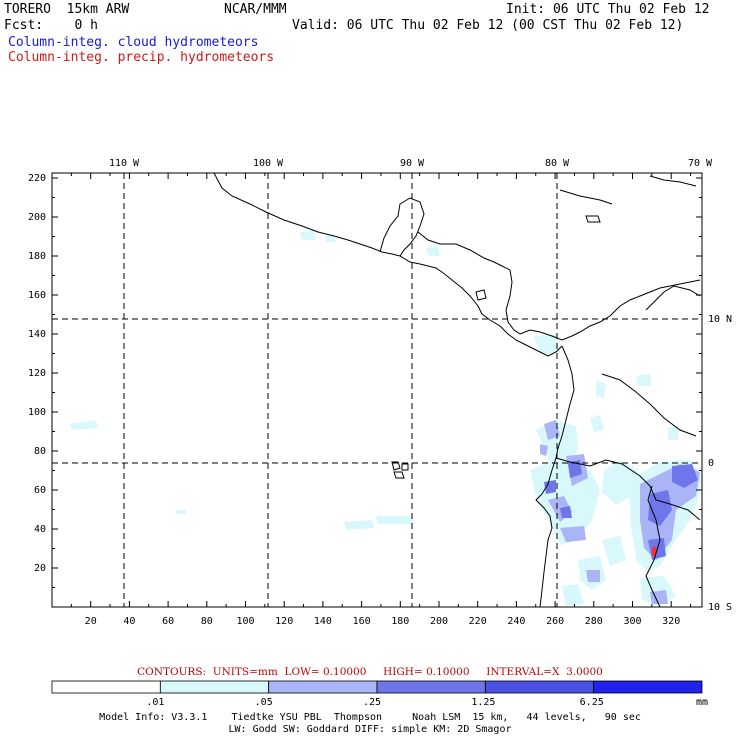 The image size is (740, 740). What do you see at coordinates (37, 256) in the screenshot?
I see `y-tick-label: 180` at bounding box center [37, 256].